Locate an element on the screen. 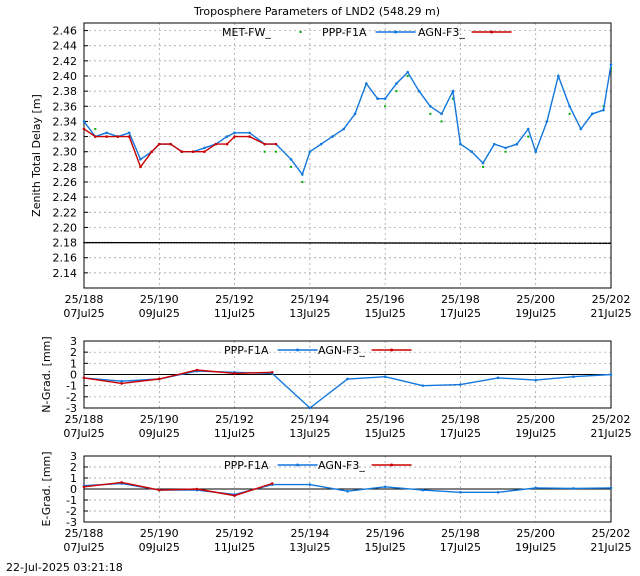 The height and width of the screenshot is (576, 640). n-grad-legend-marker is located at coordinates (298, 350).